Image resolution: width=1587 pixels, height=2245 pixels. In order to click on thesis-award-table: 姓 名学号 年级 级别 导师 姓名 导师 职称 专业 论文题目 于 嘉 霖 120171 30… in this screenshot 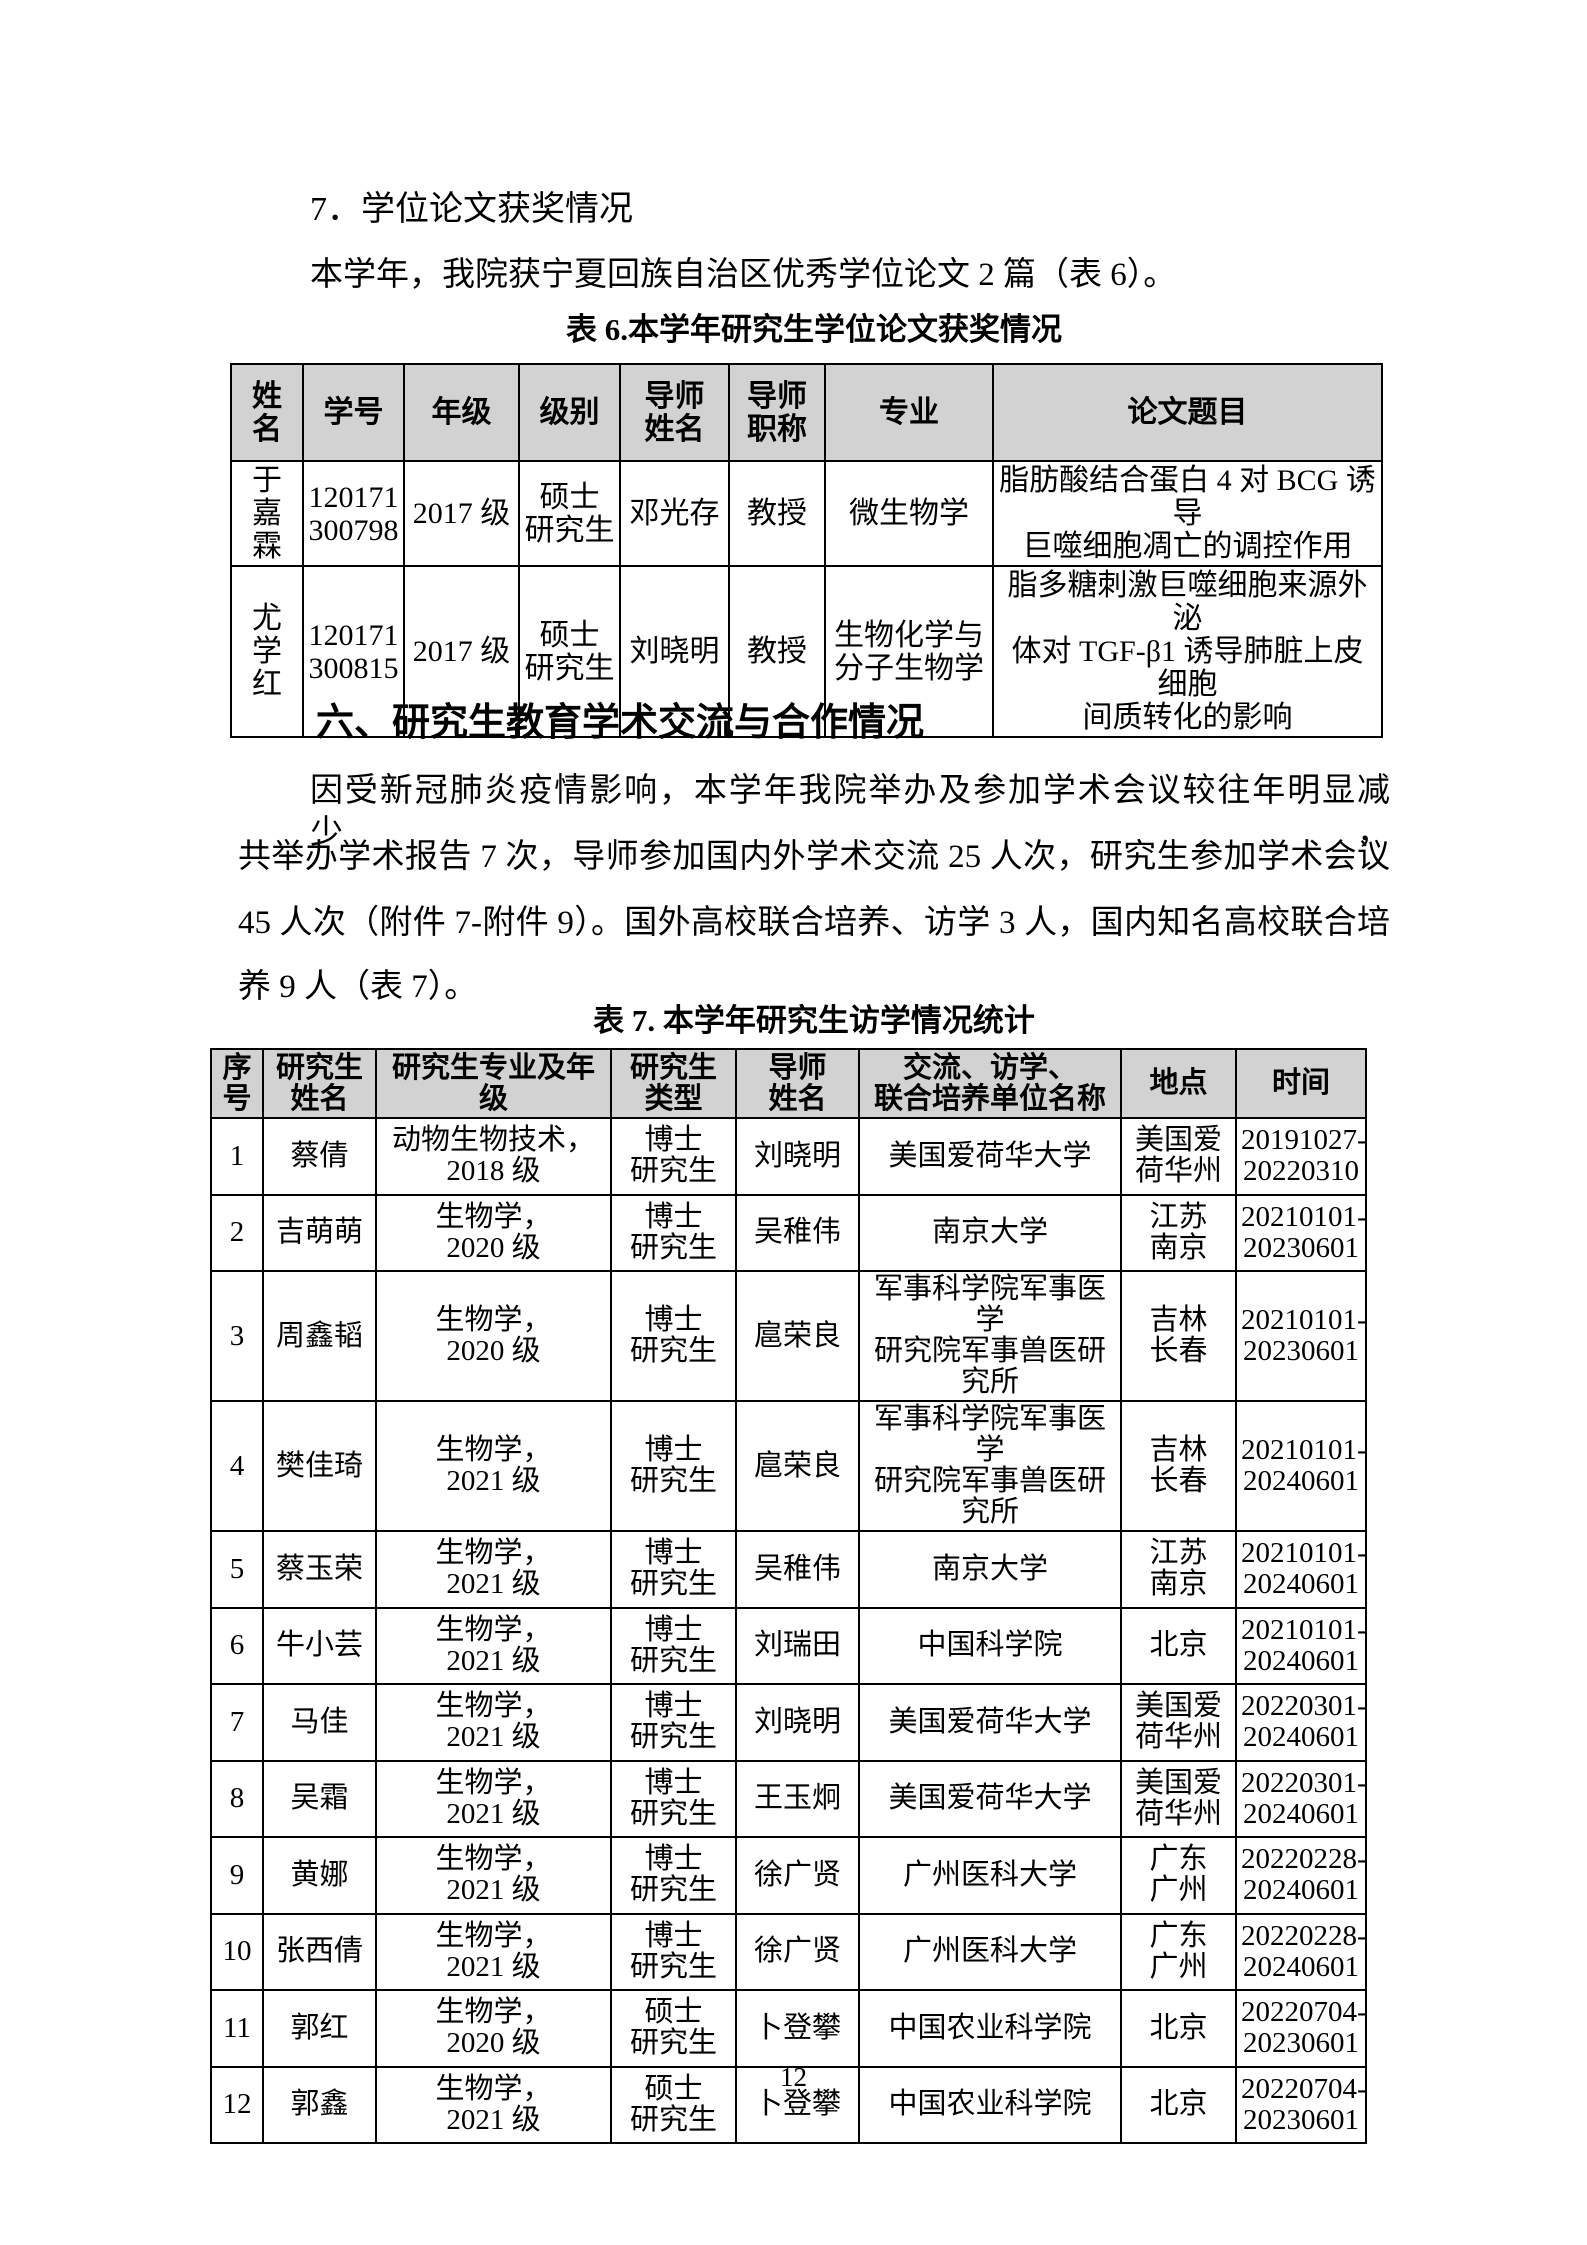, I will do `click(806, 550)`.